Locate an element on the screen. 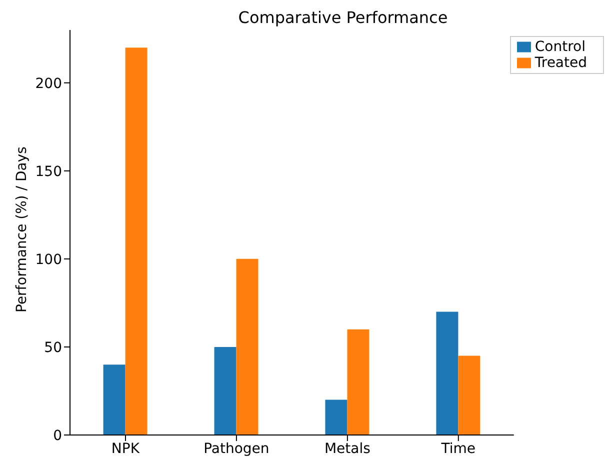 This screenshot has height=465, width=610. y-tick-label: 150 is located at coordinates (48, 172).